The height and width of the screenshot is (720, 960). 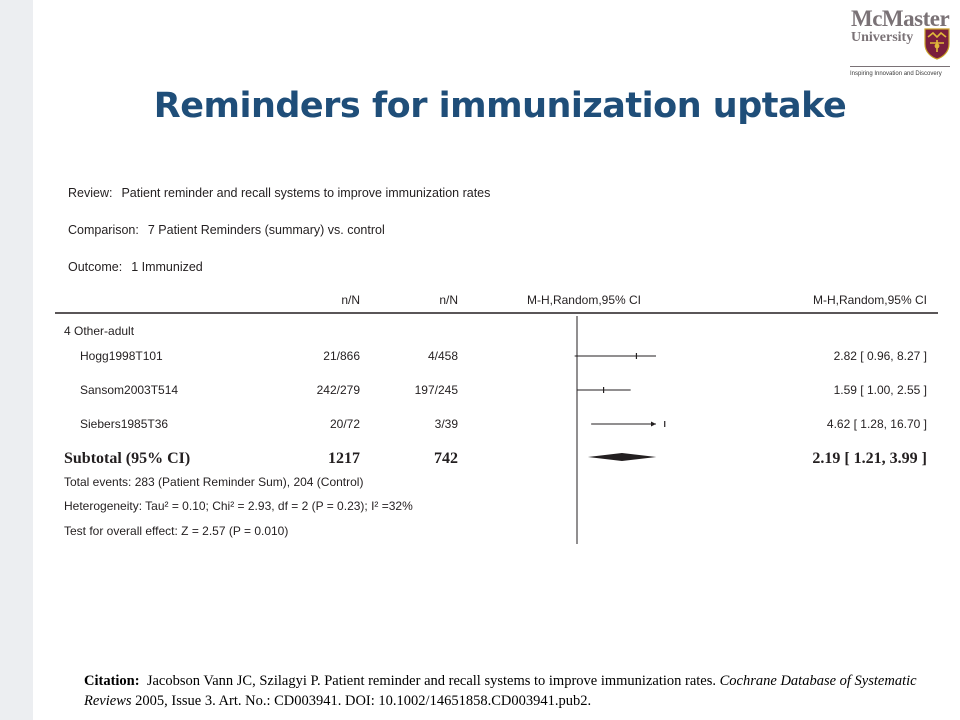 What do you see at coordinates (124, 424) in the screenshot?
I see `study-name: Siebers1985T36` at bounding box center [124, 424].